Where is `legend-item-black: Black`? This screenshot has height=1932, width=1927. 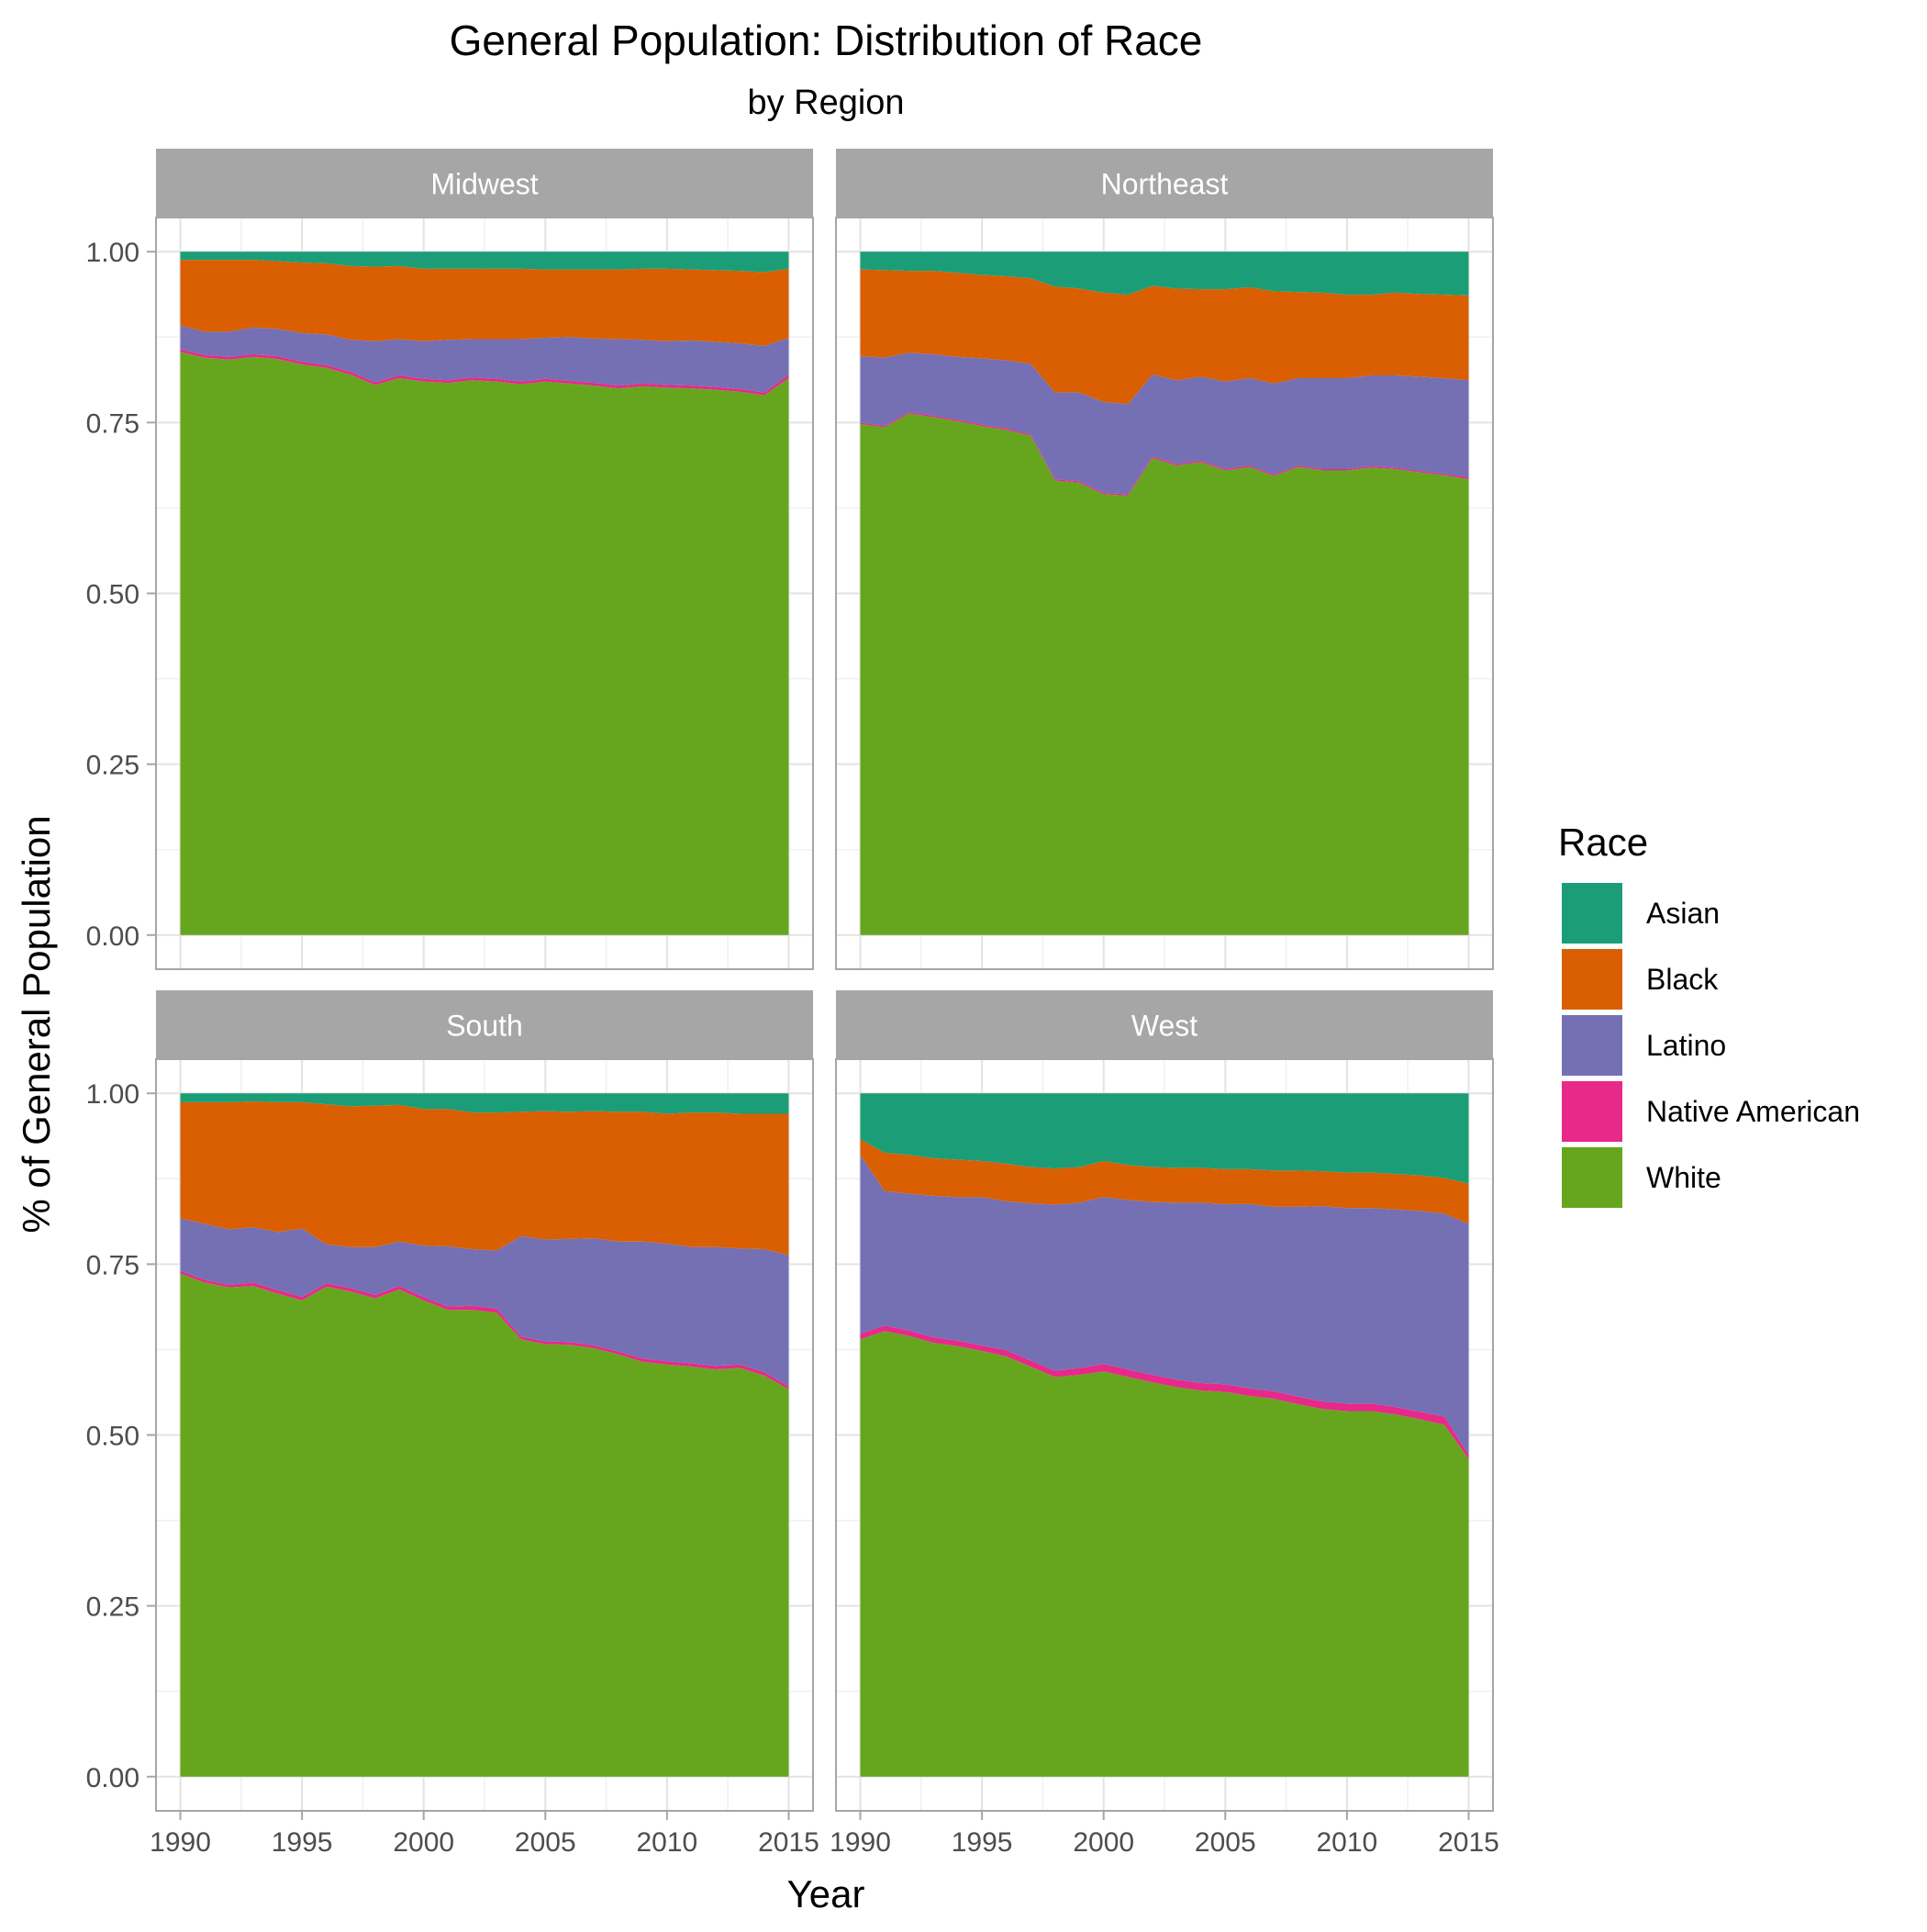 legend-item-black: Black is located at coordinates (1640, 979).